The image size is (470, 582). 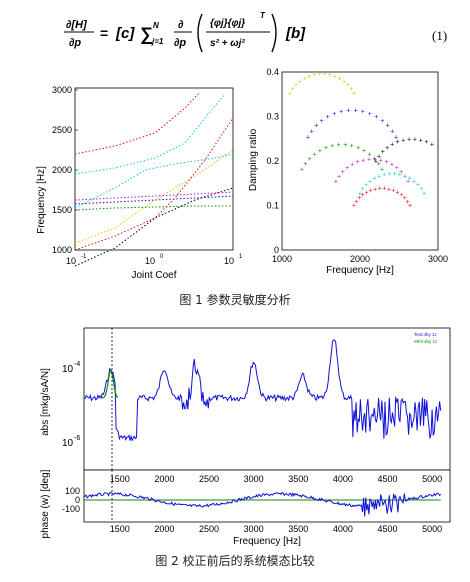 What do you see at coordinates (125, 33) in the screenshot?
I see `eq-c-matrix: [c]` at bounding box center [125, 33].